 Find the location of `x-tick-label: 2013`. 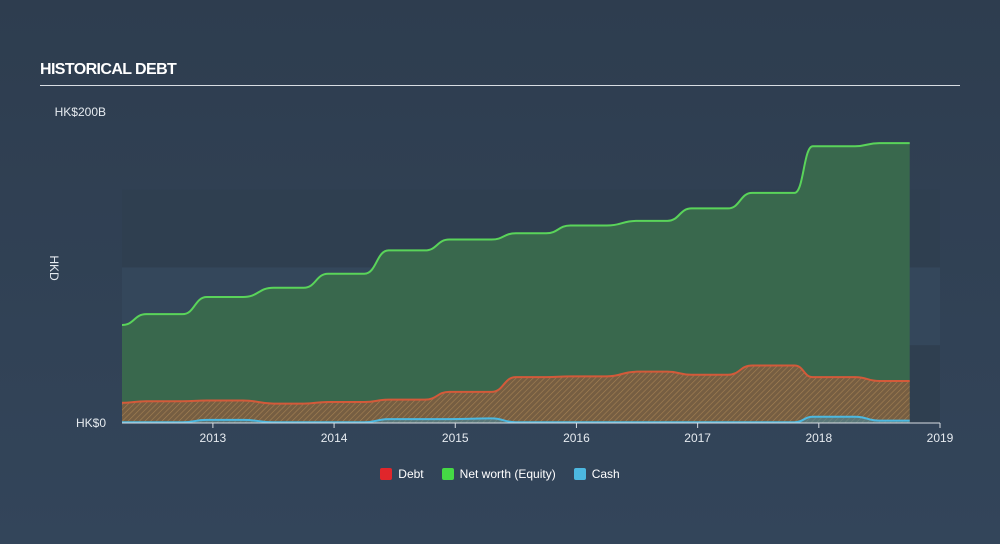

x-tick-label: 2013 is located at coordinates (213, 438).